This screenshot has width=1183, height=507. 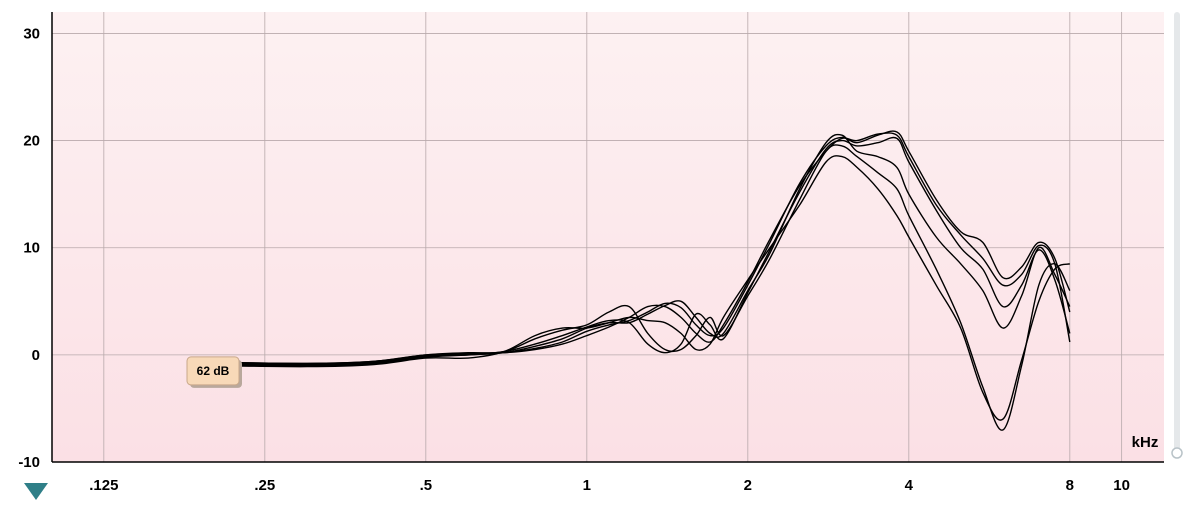 What do you see at coordinates (29, 462) in the screenshot?
I see `y-tick-label: -10` at bounding box center [29, 462].